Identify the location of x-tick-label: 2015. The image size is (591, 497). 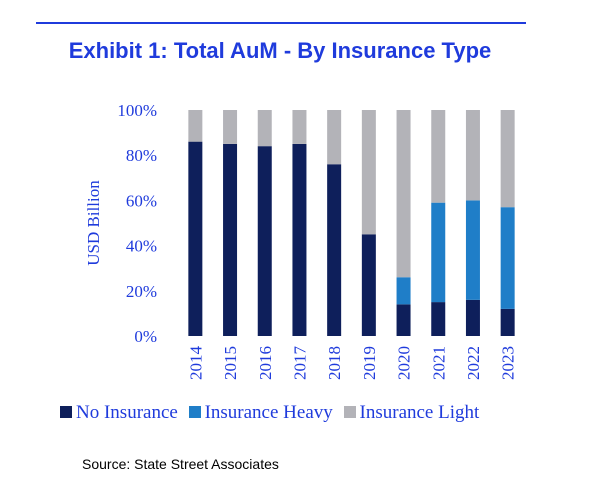
(230, 363).